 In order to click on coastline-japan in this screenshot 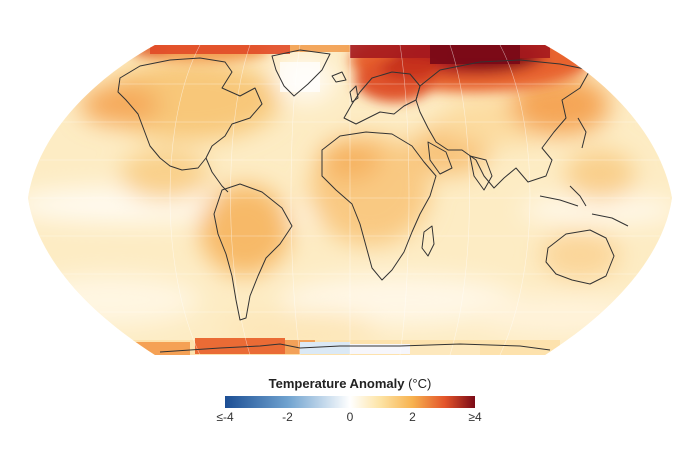, I will do `click(582, 133)`.